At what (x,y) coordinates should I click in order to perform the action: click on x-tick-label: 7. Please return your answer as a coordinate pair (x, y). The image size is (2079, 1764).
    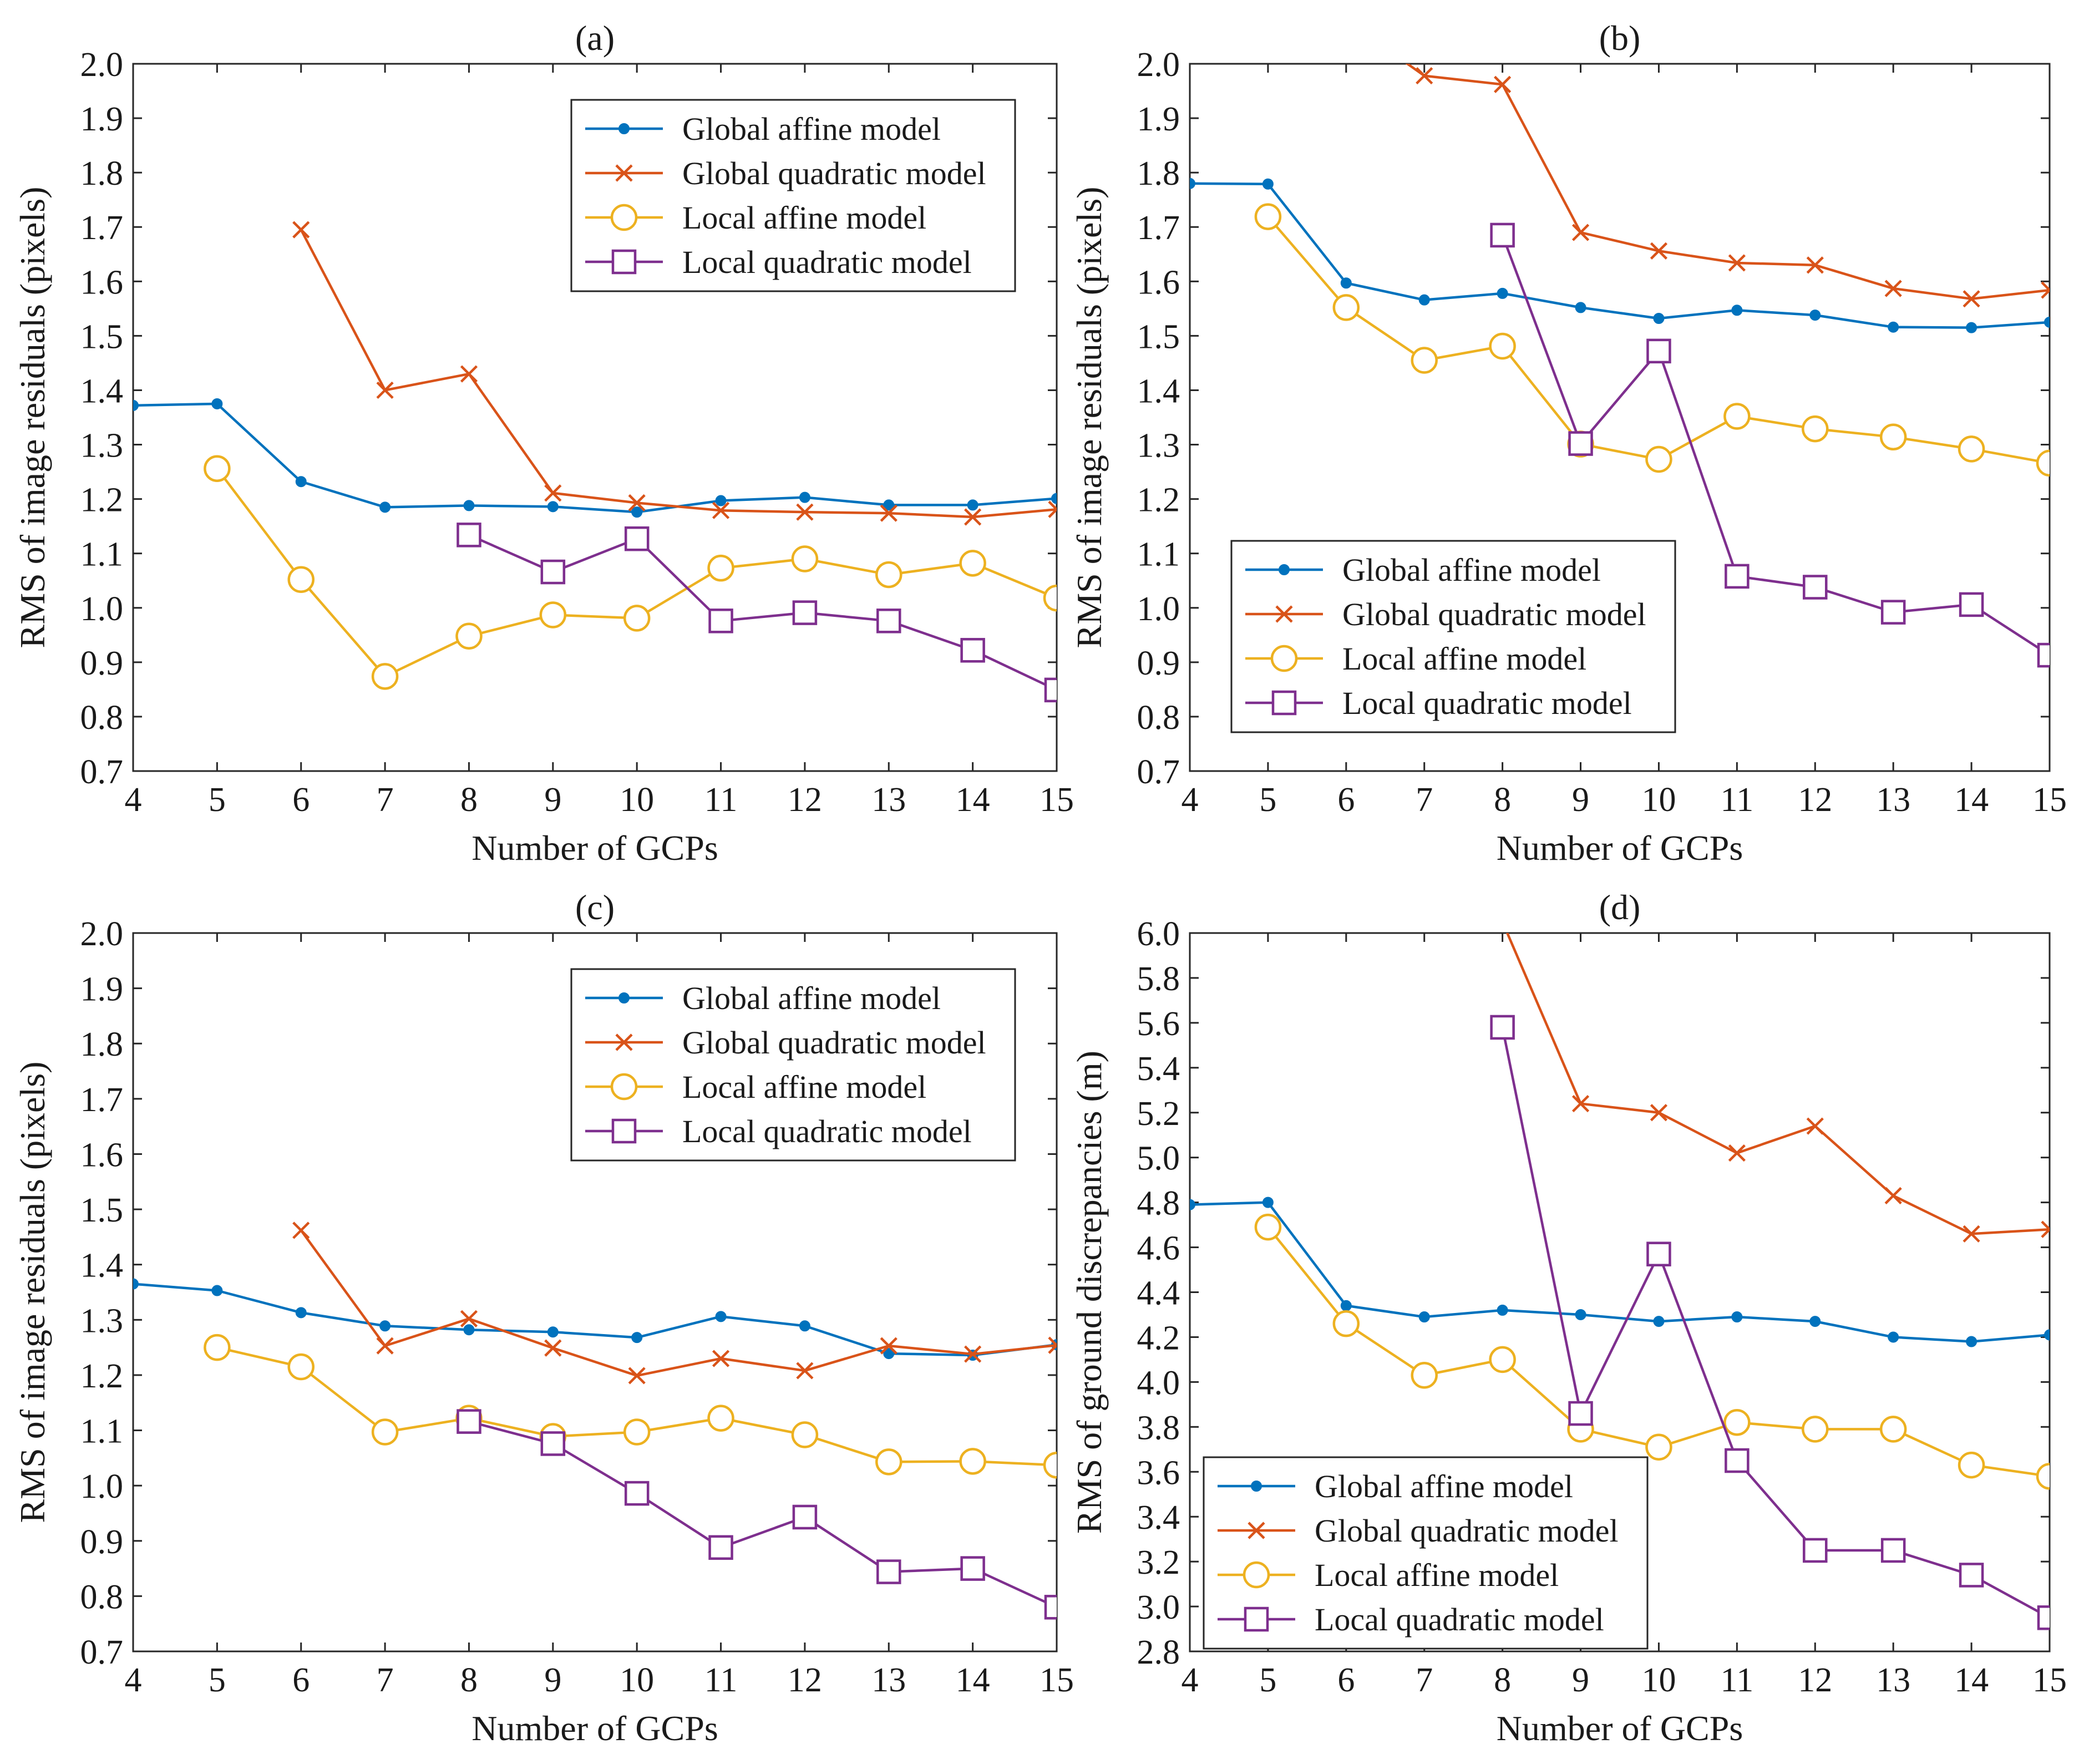
    Looking at the image, I should click on (385, 1680).